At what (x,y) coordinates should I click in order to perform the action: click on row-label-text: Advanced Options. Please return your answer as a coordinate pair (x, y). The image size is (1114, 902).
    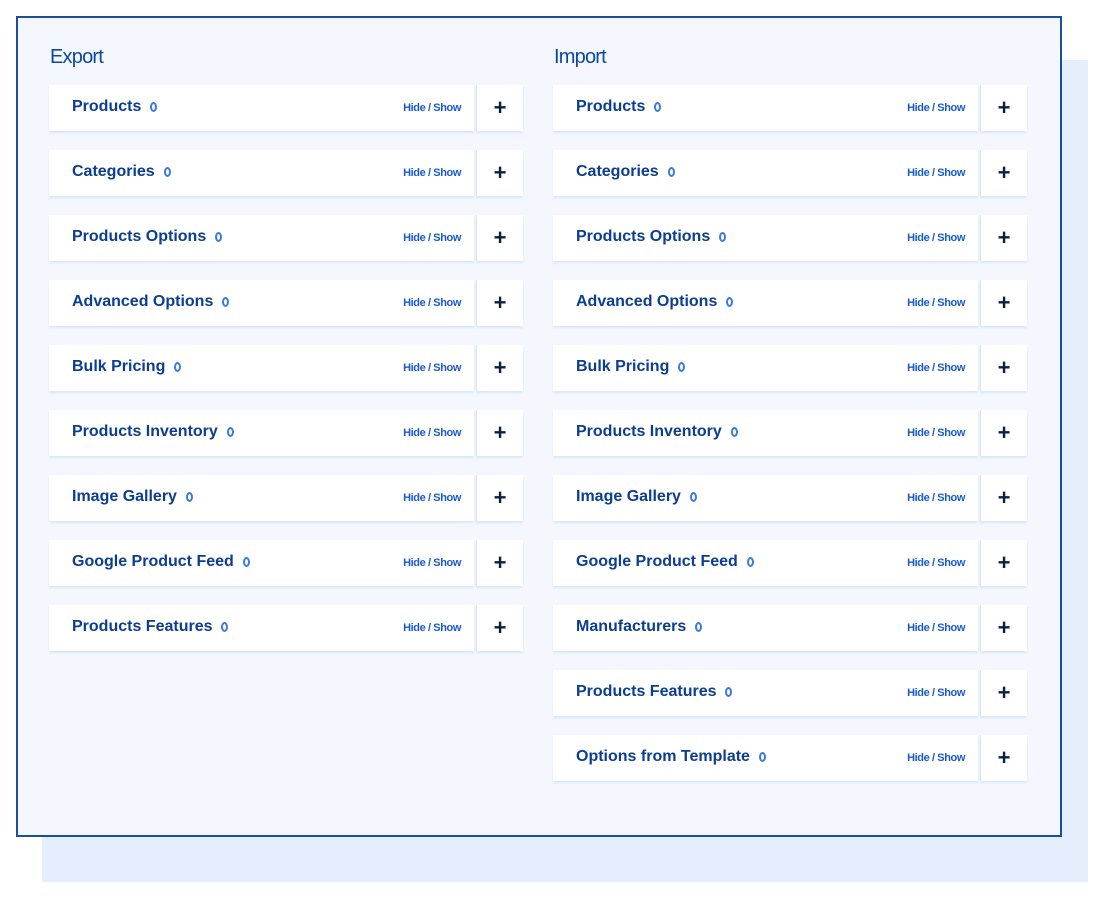
    Looking at the image, I should click on (647, 301).